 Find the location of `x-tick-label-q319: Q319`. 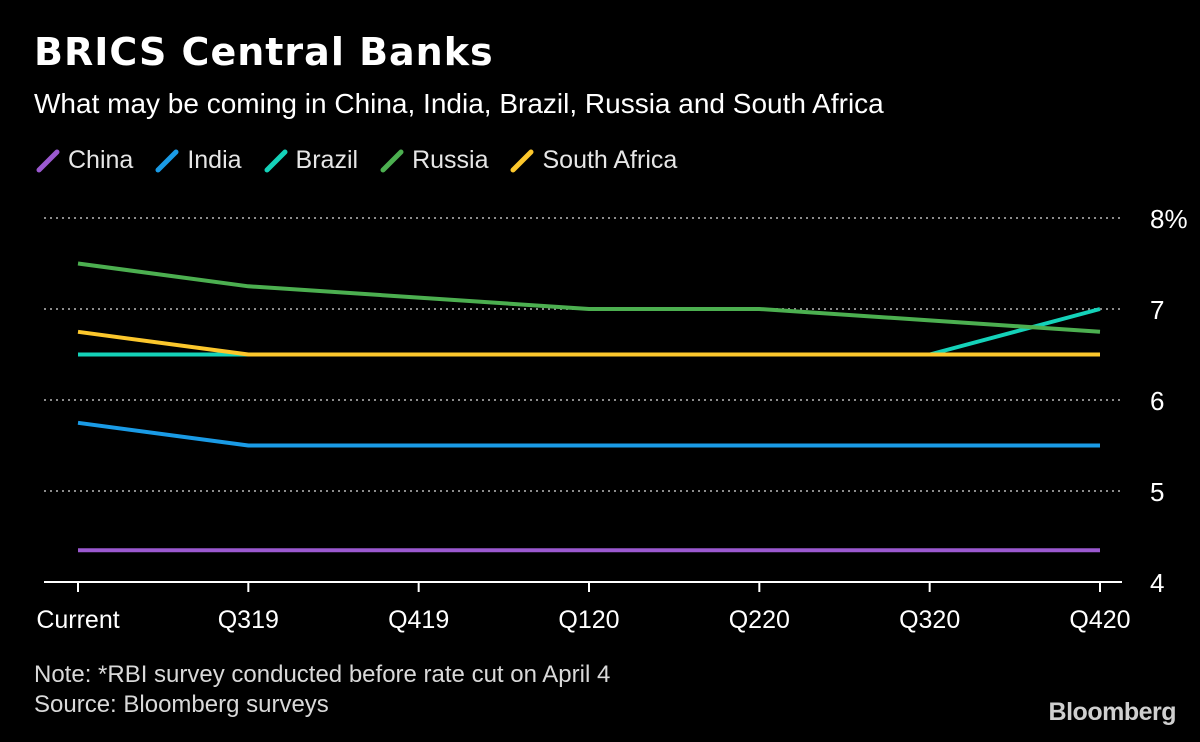

x-tick-label-q319: Q319 is located at coordinates (248, 620).